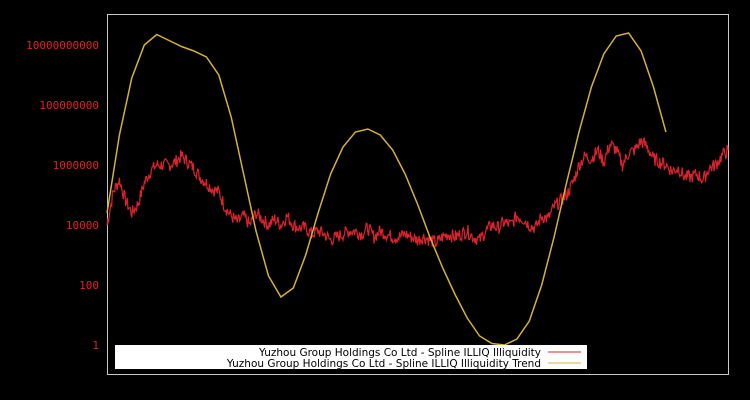  I want to click on y-tick-label: 100000000, so click(69, 105).